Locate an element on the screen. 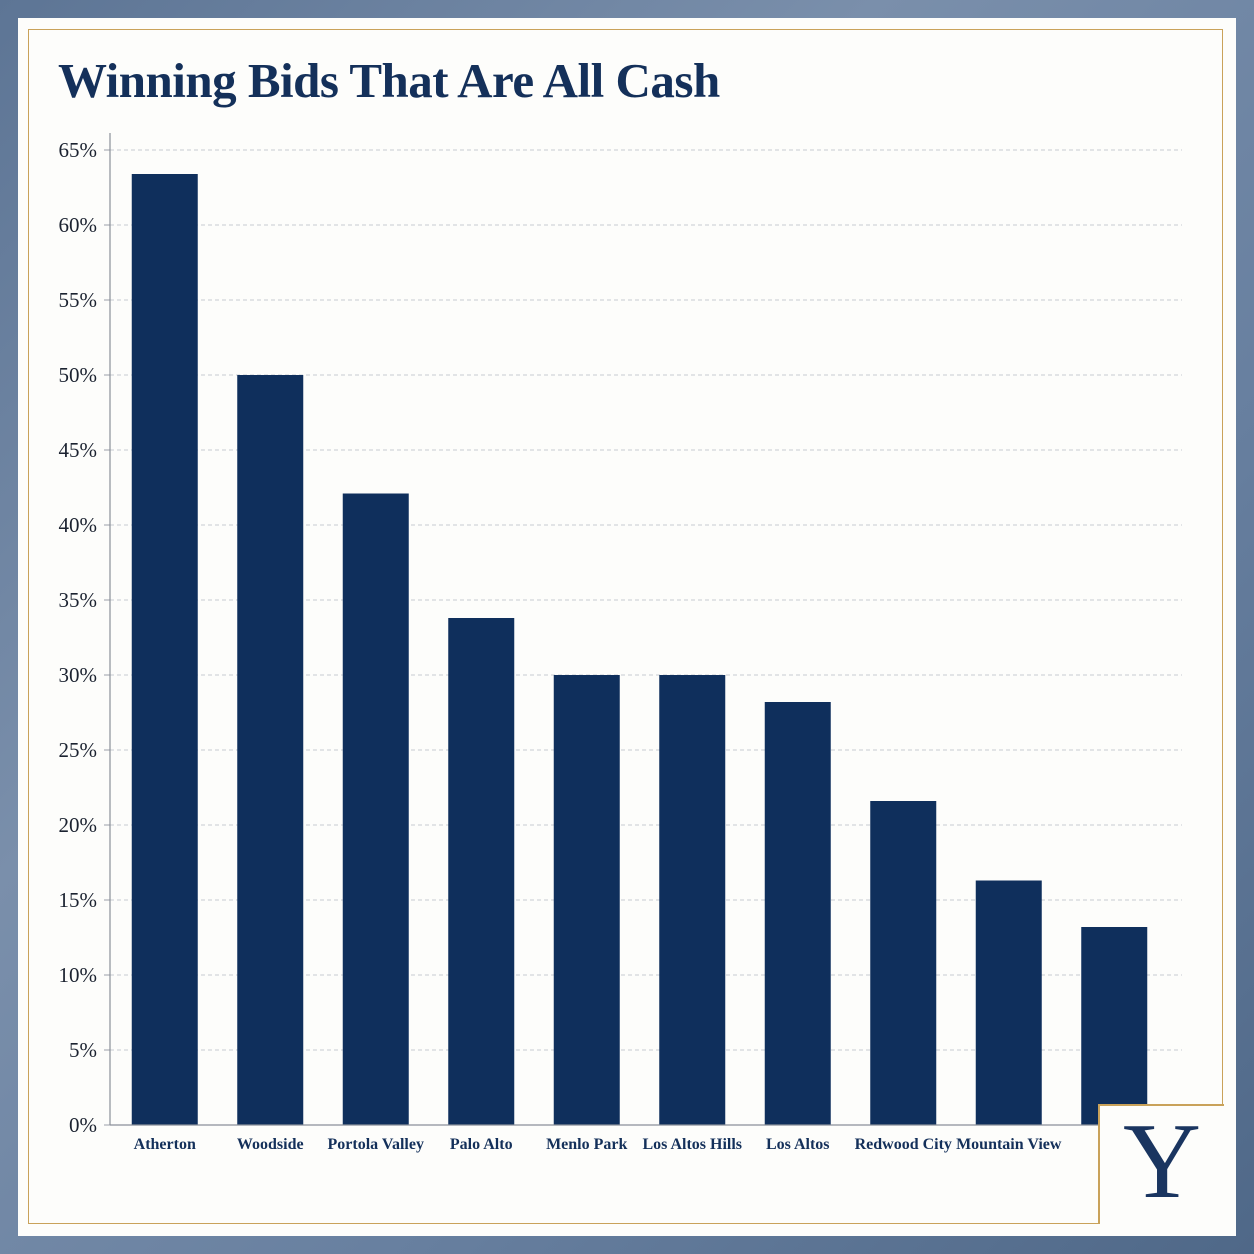 The height and width of the screenshot is (1254, 1254). x-tick-label: Mountain View is located at coordinates (1009, 1144).